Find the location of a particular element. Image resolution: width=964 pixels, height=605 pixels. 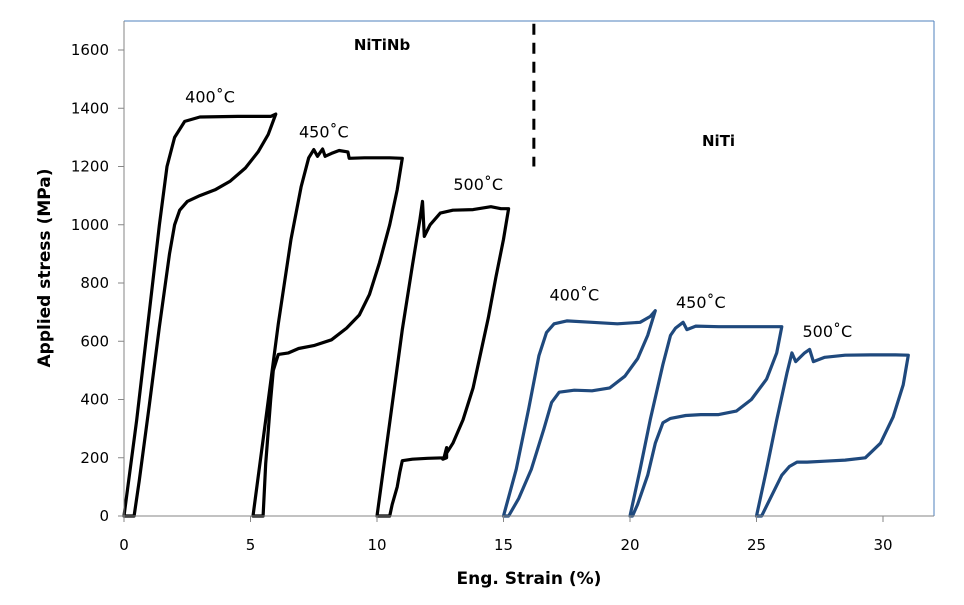

y-tick-label: 0 is located at coordinates (104, 516).